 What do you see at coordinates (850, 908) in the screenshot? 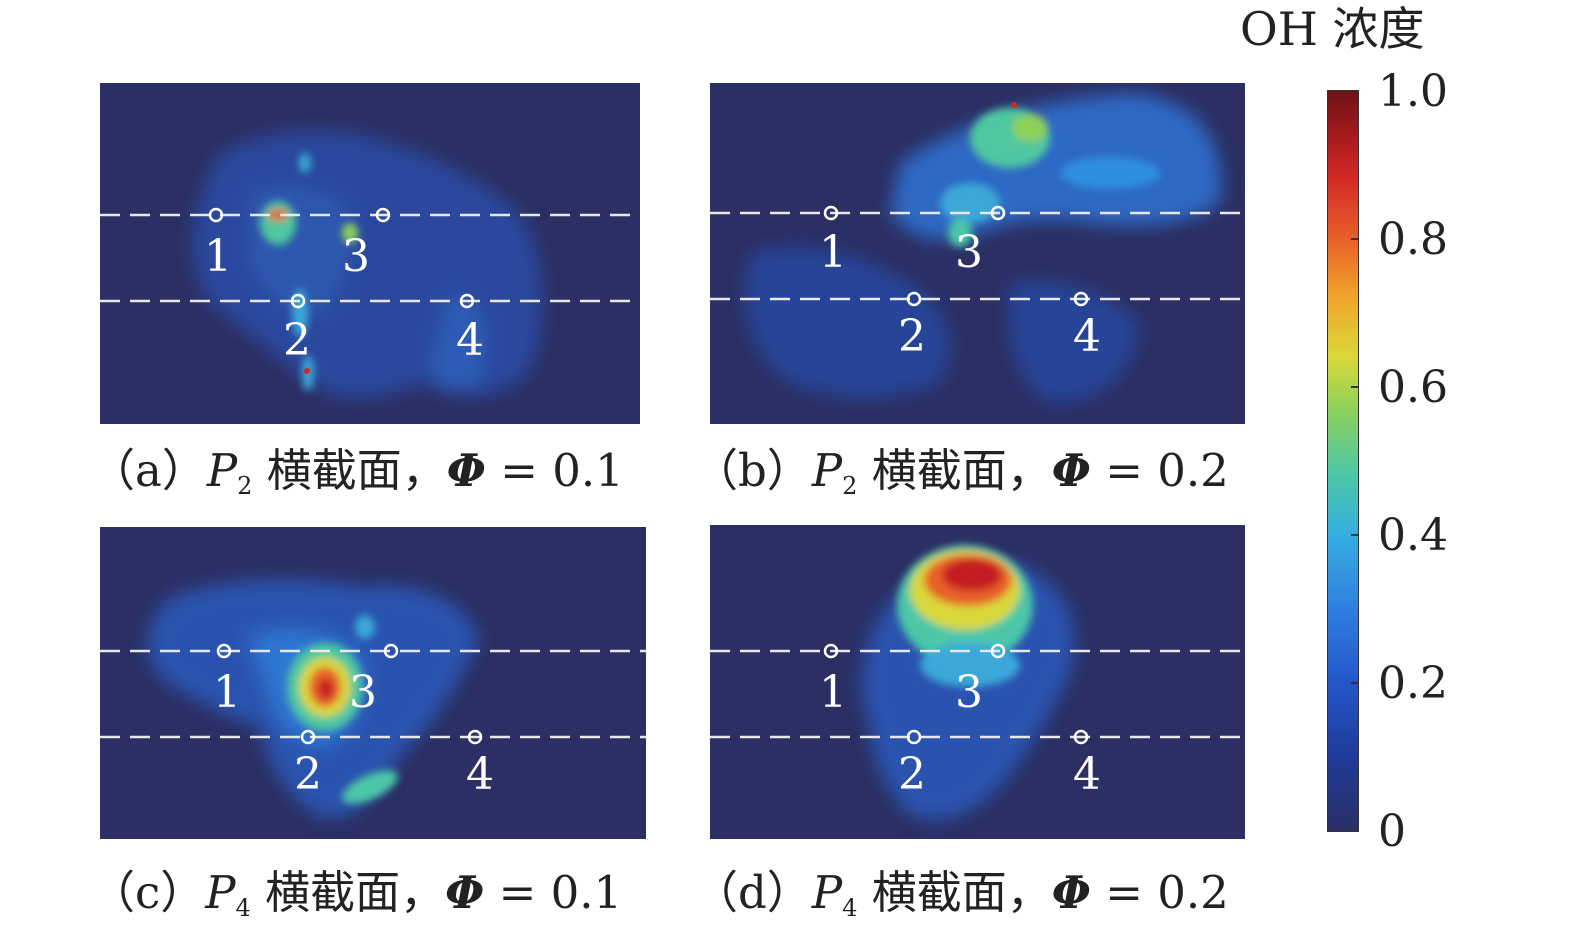
I see `caption-d-plane-sub: 4` at bounding box center [850, 908].